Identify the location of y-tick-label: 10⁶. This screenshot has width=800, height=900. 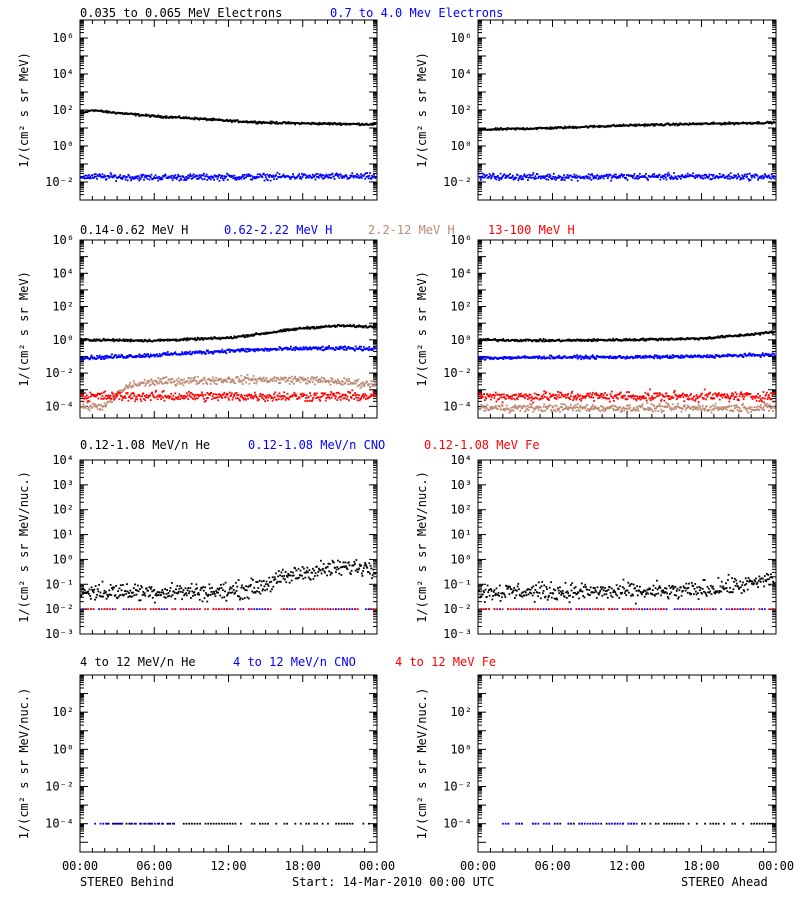
(461, 38).